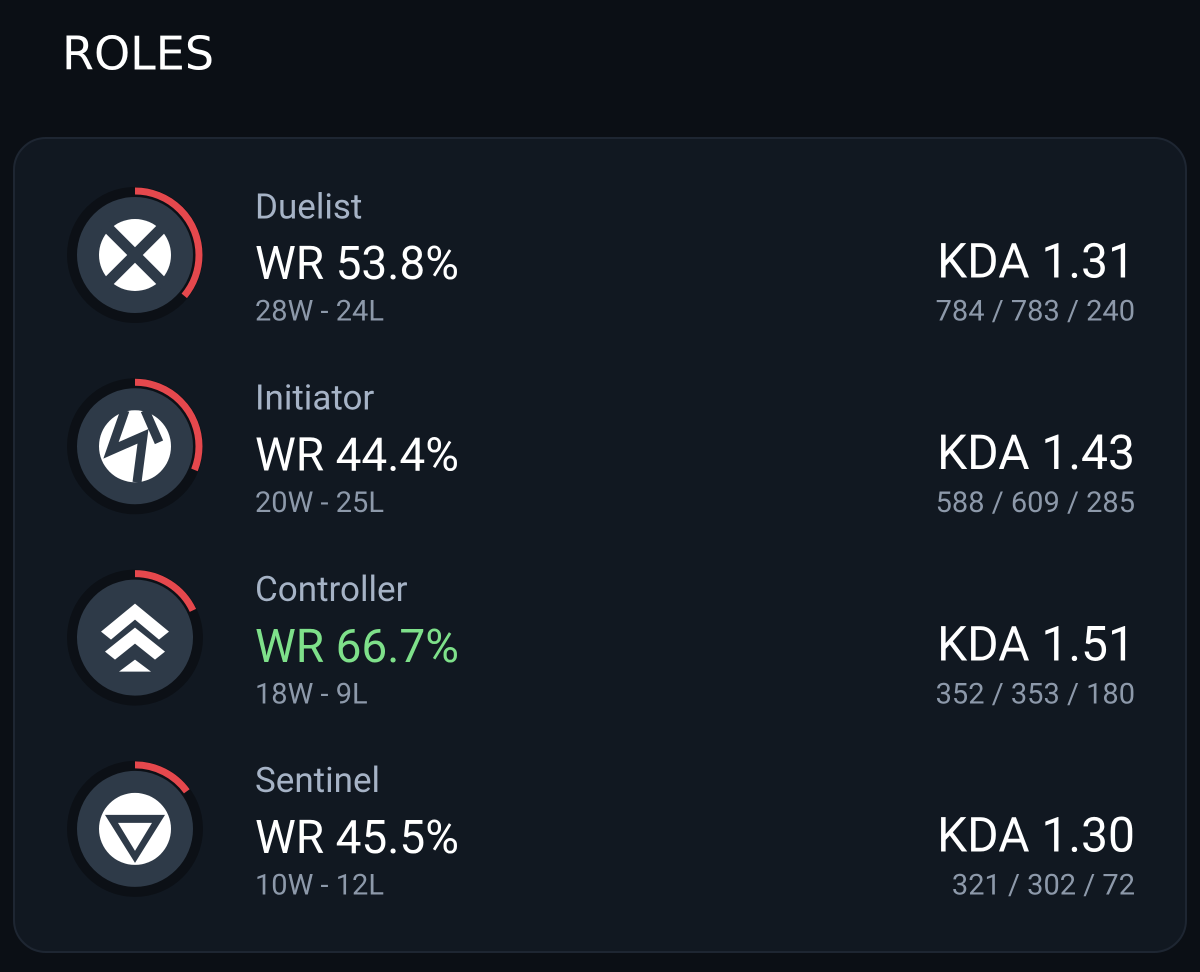  What do you see at coordinates (317, 780) in the screenshot?
I see `role-name: Sentinel` at bounding box center [317, 780].